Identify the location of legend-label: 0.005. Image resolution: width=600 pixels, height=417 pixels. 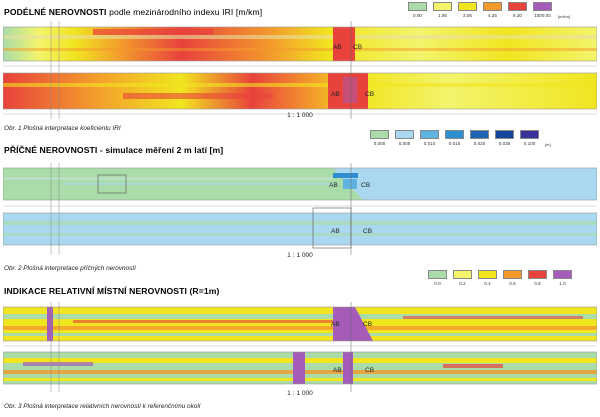
(404, 143).